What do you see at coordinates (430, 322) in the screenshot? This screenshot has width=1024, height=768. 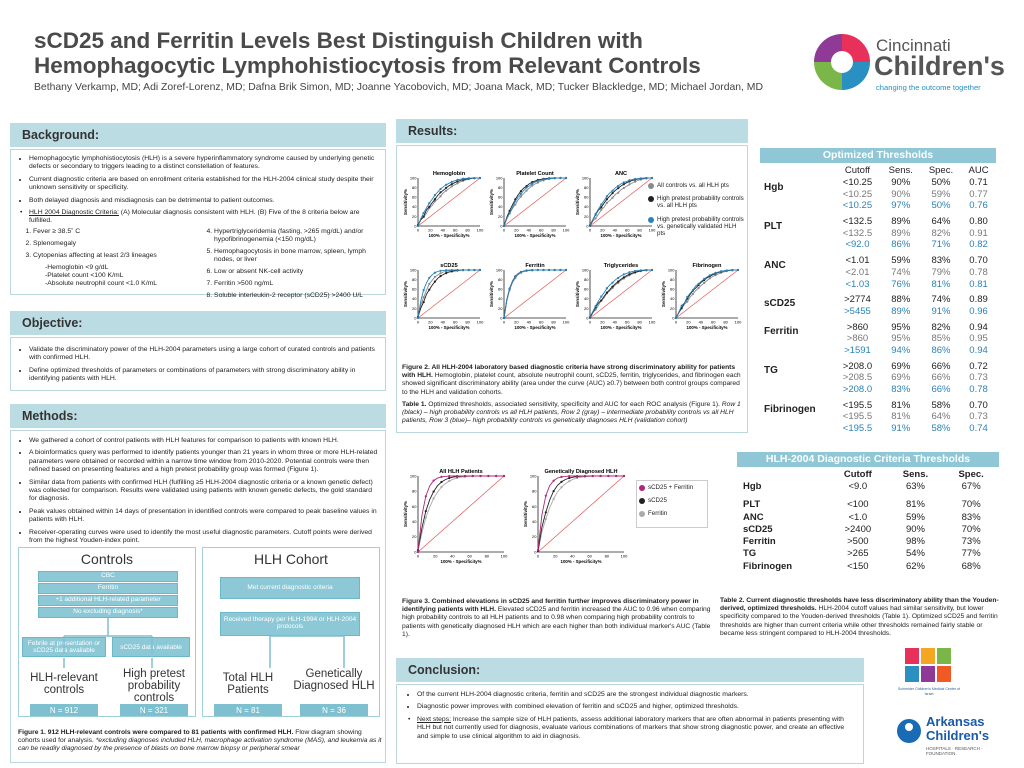 I see `roc-x-tick: 20` at bounding box center [430, 322].